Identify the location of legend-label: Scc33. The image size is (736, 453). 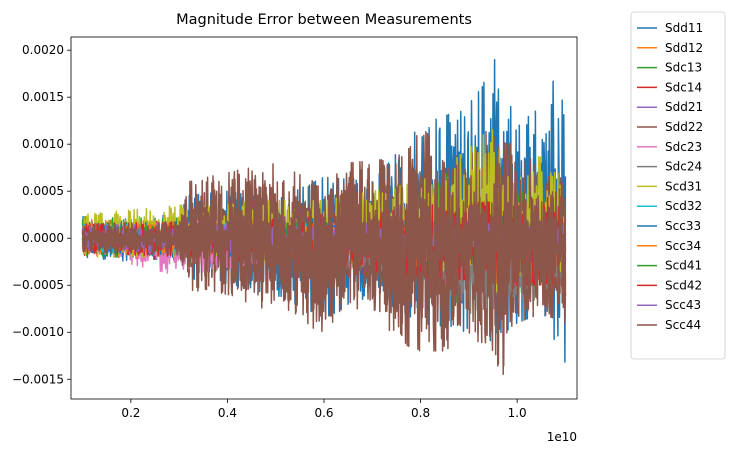
(683, 226).